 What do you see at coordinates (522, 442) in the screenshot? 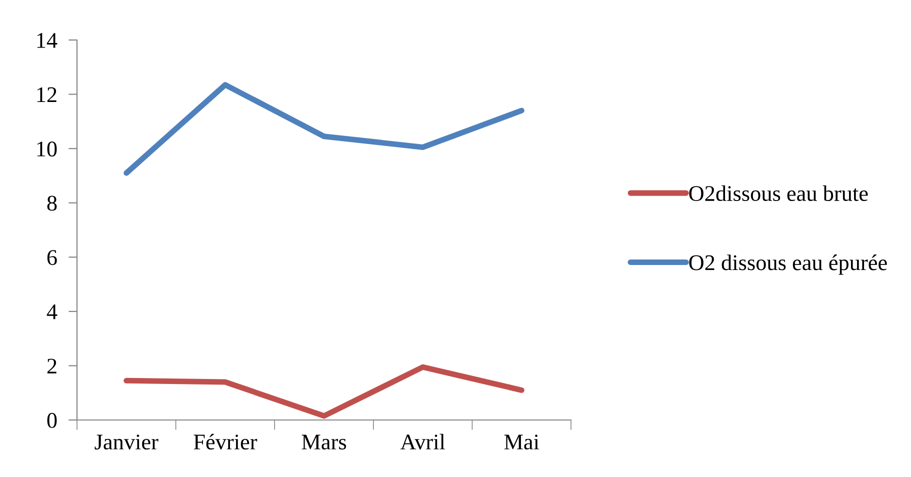
I see `x-tick-label: Mai` at bounding box center [522, 442].